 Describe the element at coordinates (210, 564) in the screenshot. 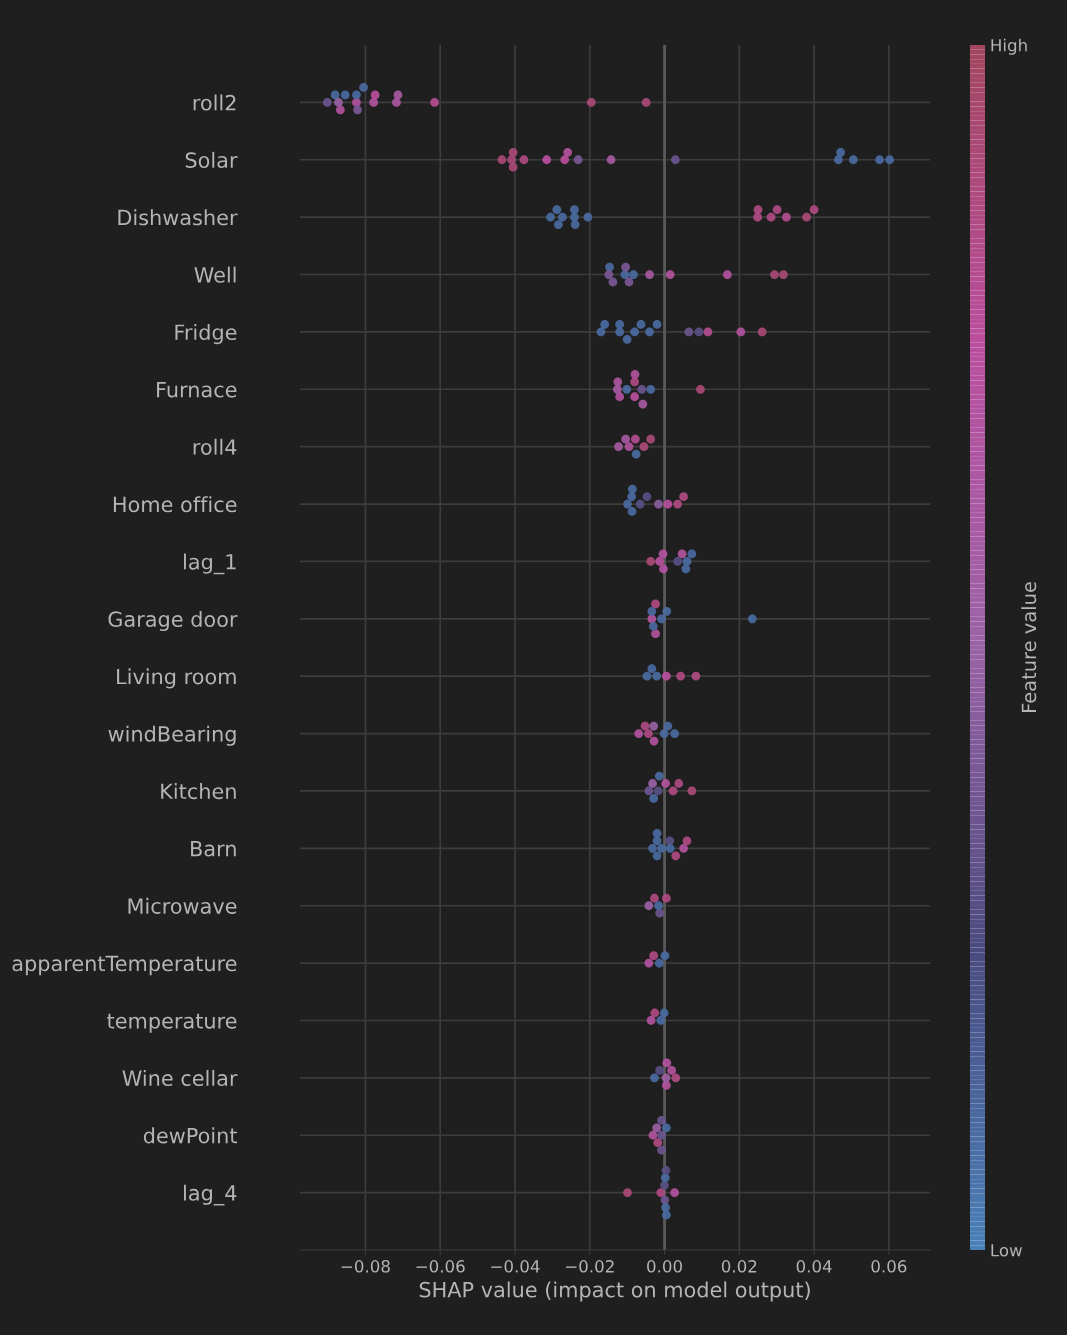

I see `y-tick-label: lag_1` at that location.